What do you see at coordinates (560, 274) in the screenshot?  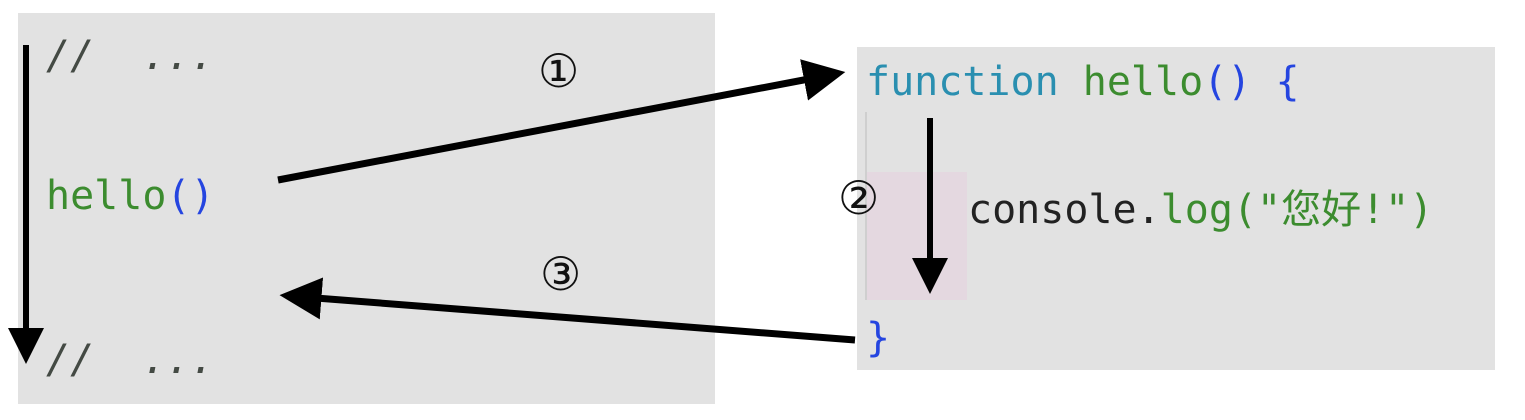 I see `step-3-label: ③` at bounding box center [560, 274].